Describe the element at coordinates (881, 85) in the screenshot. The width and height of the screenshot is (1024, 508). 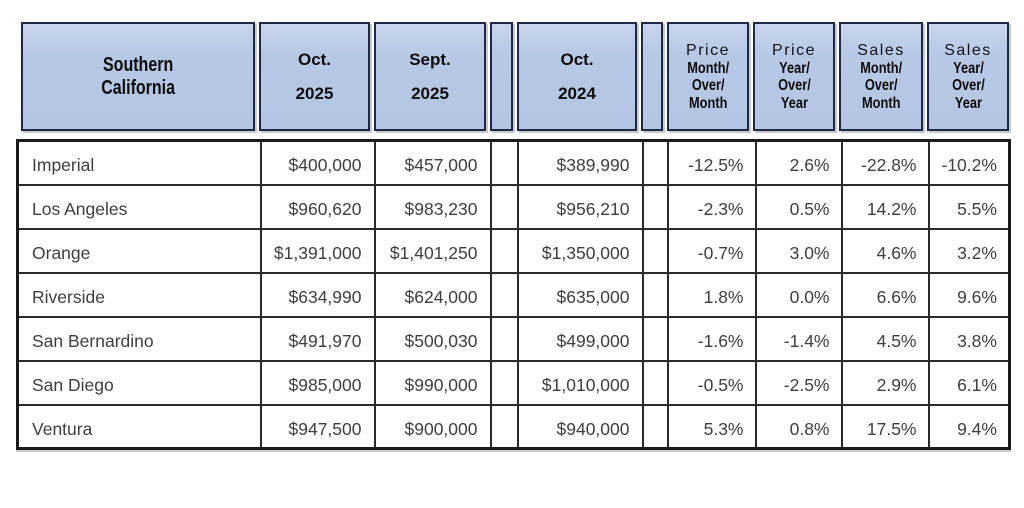
I see `metric-detail-label: Month/ Over/ Month` at that location.